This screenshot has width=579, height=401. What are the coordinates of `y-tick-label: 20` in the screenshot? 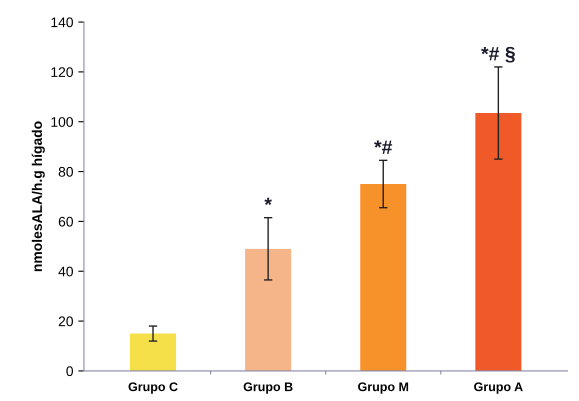 It's located at (65, 321).